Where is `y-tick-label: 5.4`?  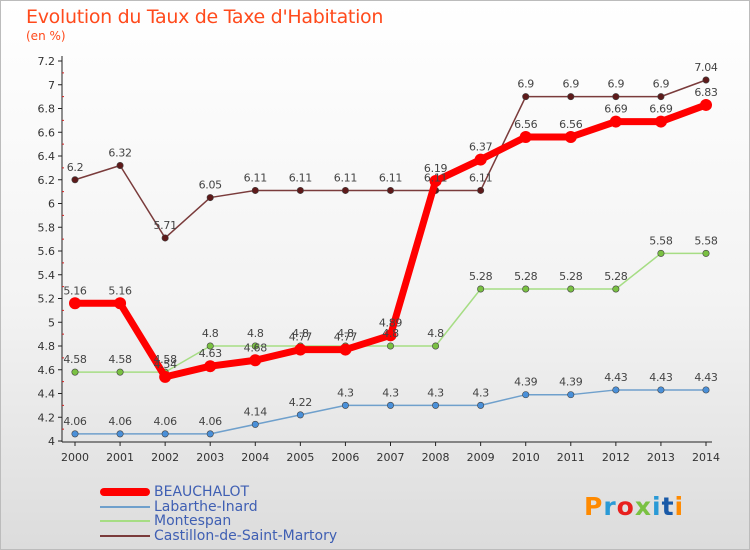 y-tick-label: 5.4 is located at coordinates (47, 275).